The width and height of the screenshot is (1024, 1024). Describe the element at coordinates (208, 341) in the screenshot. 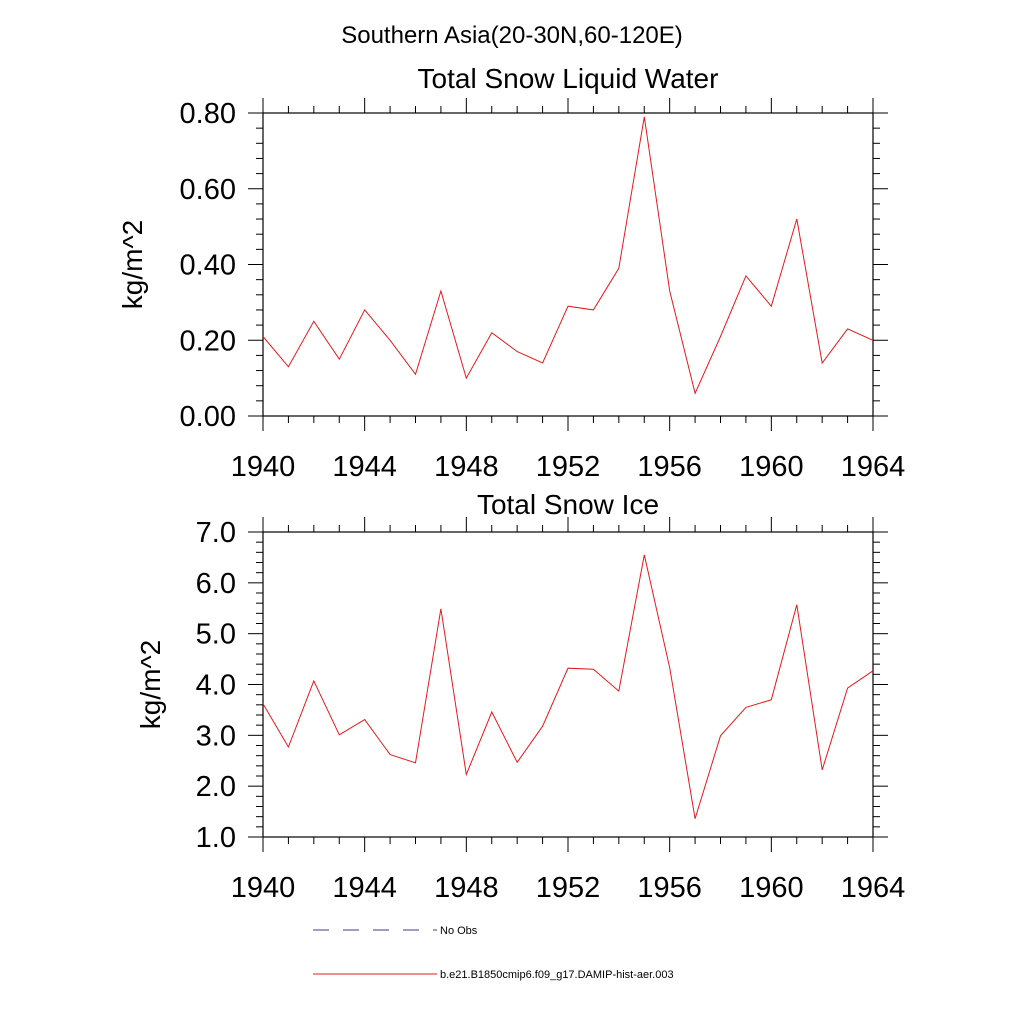

I see `y-tick-label: 0.20` at that location.